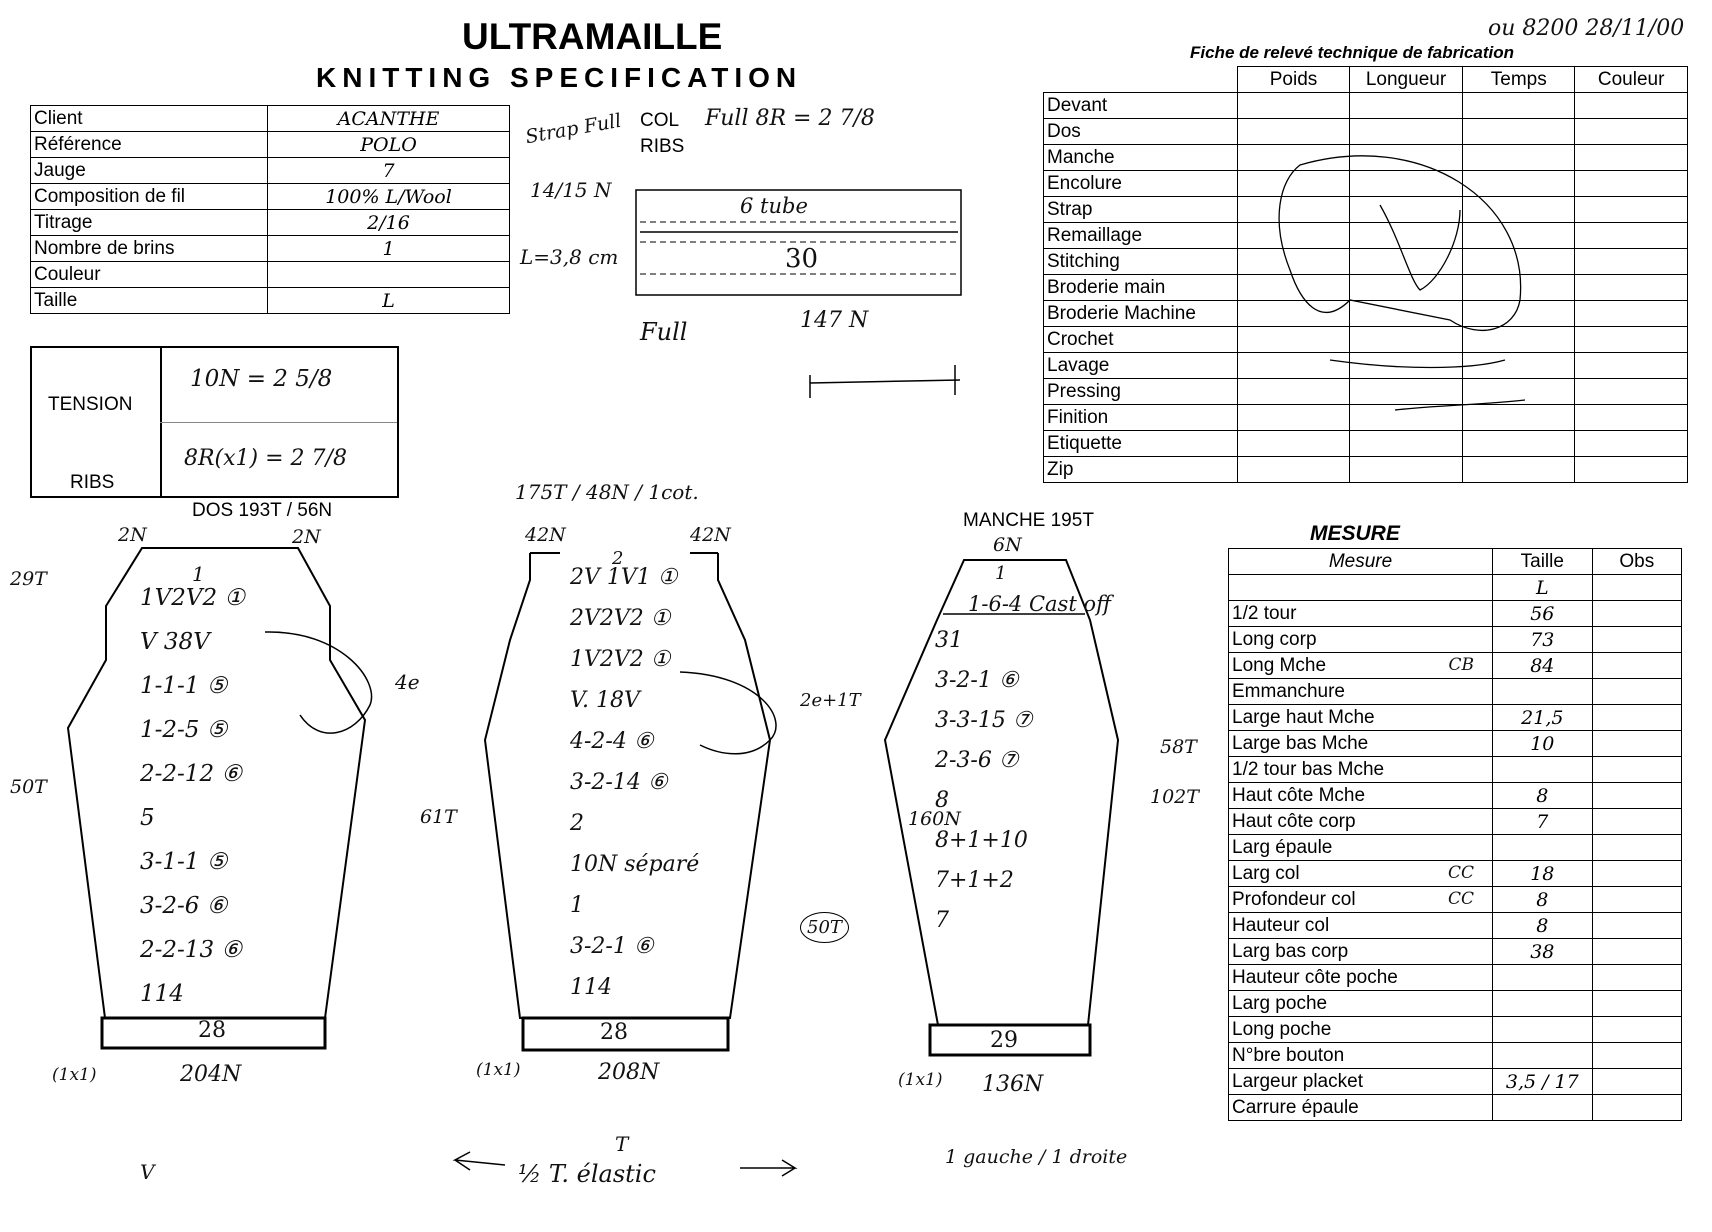 The width and height of the screenshot is (1712, 1232). I want to click on client-row: Client ACANTHE, so click(270, 118).